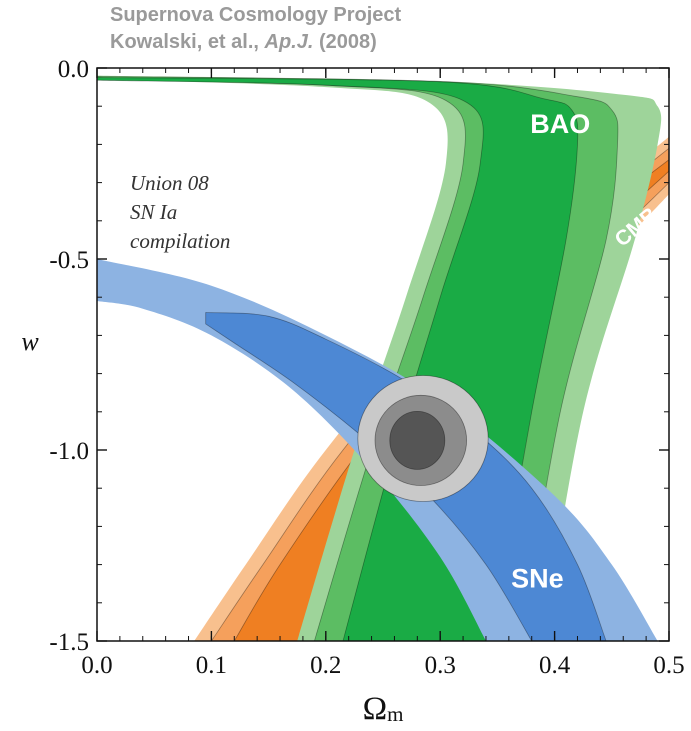 The width and height of the screenshot is (691, 731). What do you see at coordinates (180, 212) in the screenshot?
I see `annotation-union08: Union 08 SN Ia compilation` at bounding box center [180, 212].